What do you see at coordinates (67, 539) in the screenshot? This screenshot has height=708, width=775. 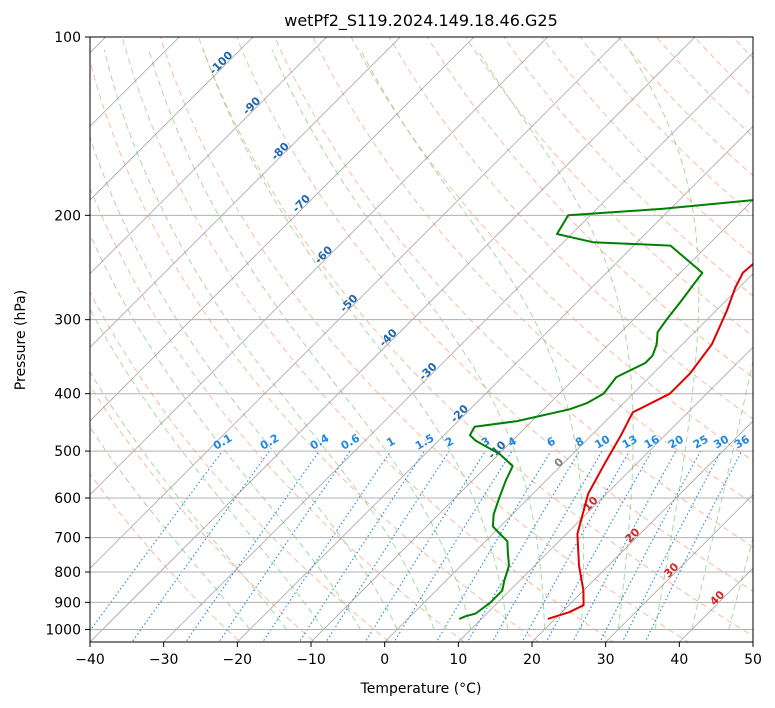 I see `y-tick-label: 700` at bounding box center [67, 539].